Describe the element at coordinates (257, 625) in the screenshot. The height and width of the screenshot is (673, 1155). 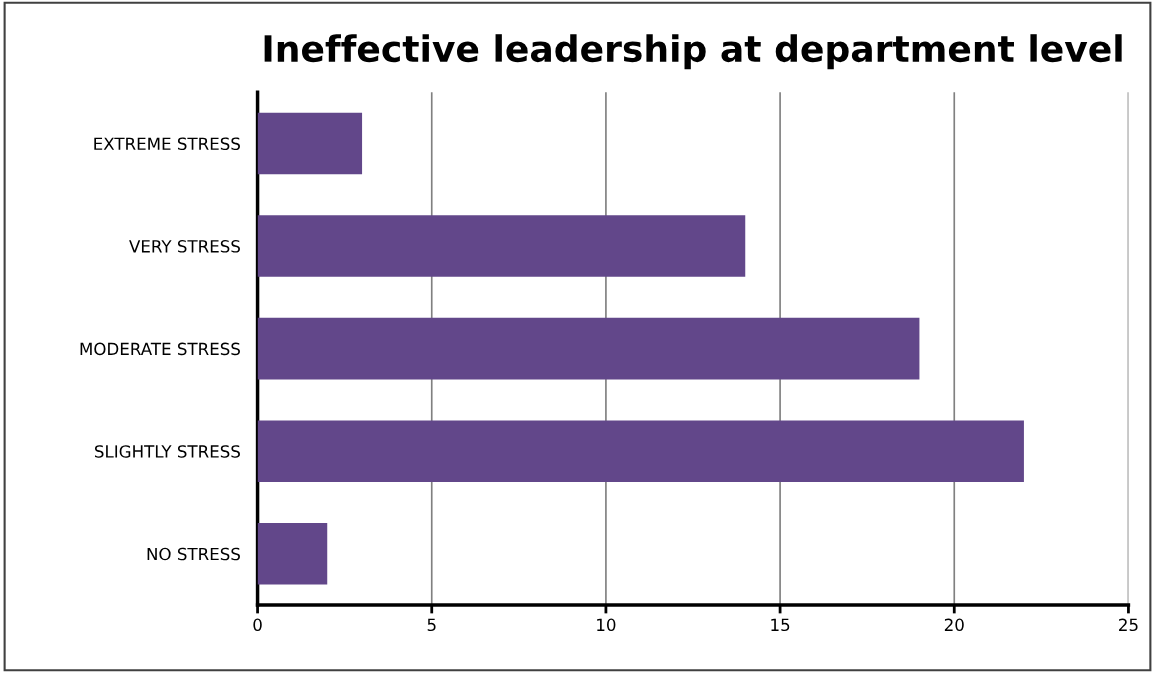
I see `x-tick-label: 0` at that location.